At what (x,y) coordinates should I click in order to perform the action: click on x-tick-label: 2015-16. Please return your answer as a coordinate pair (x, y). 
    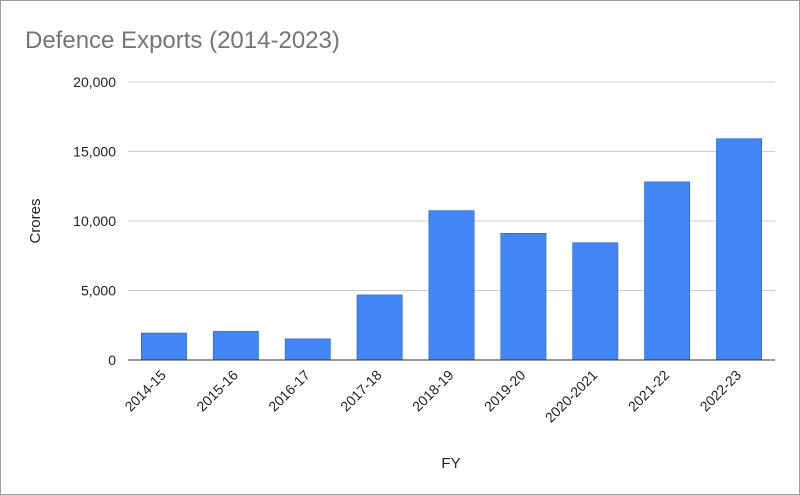
    Looking at the image, I should click on (217, 391).